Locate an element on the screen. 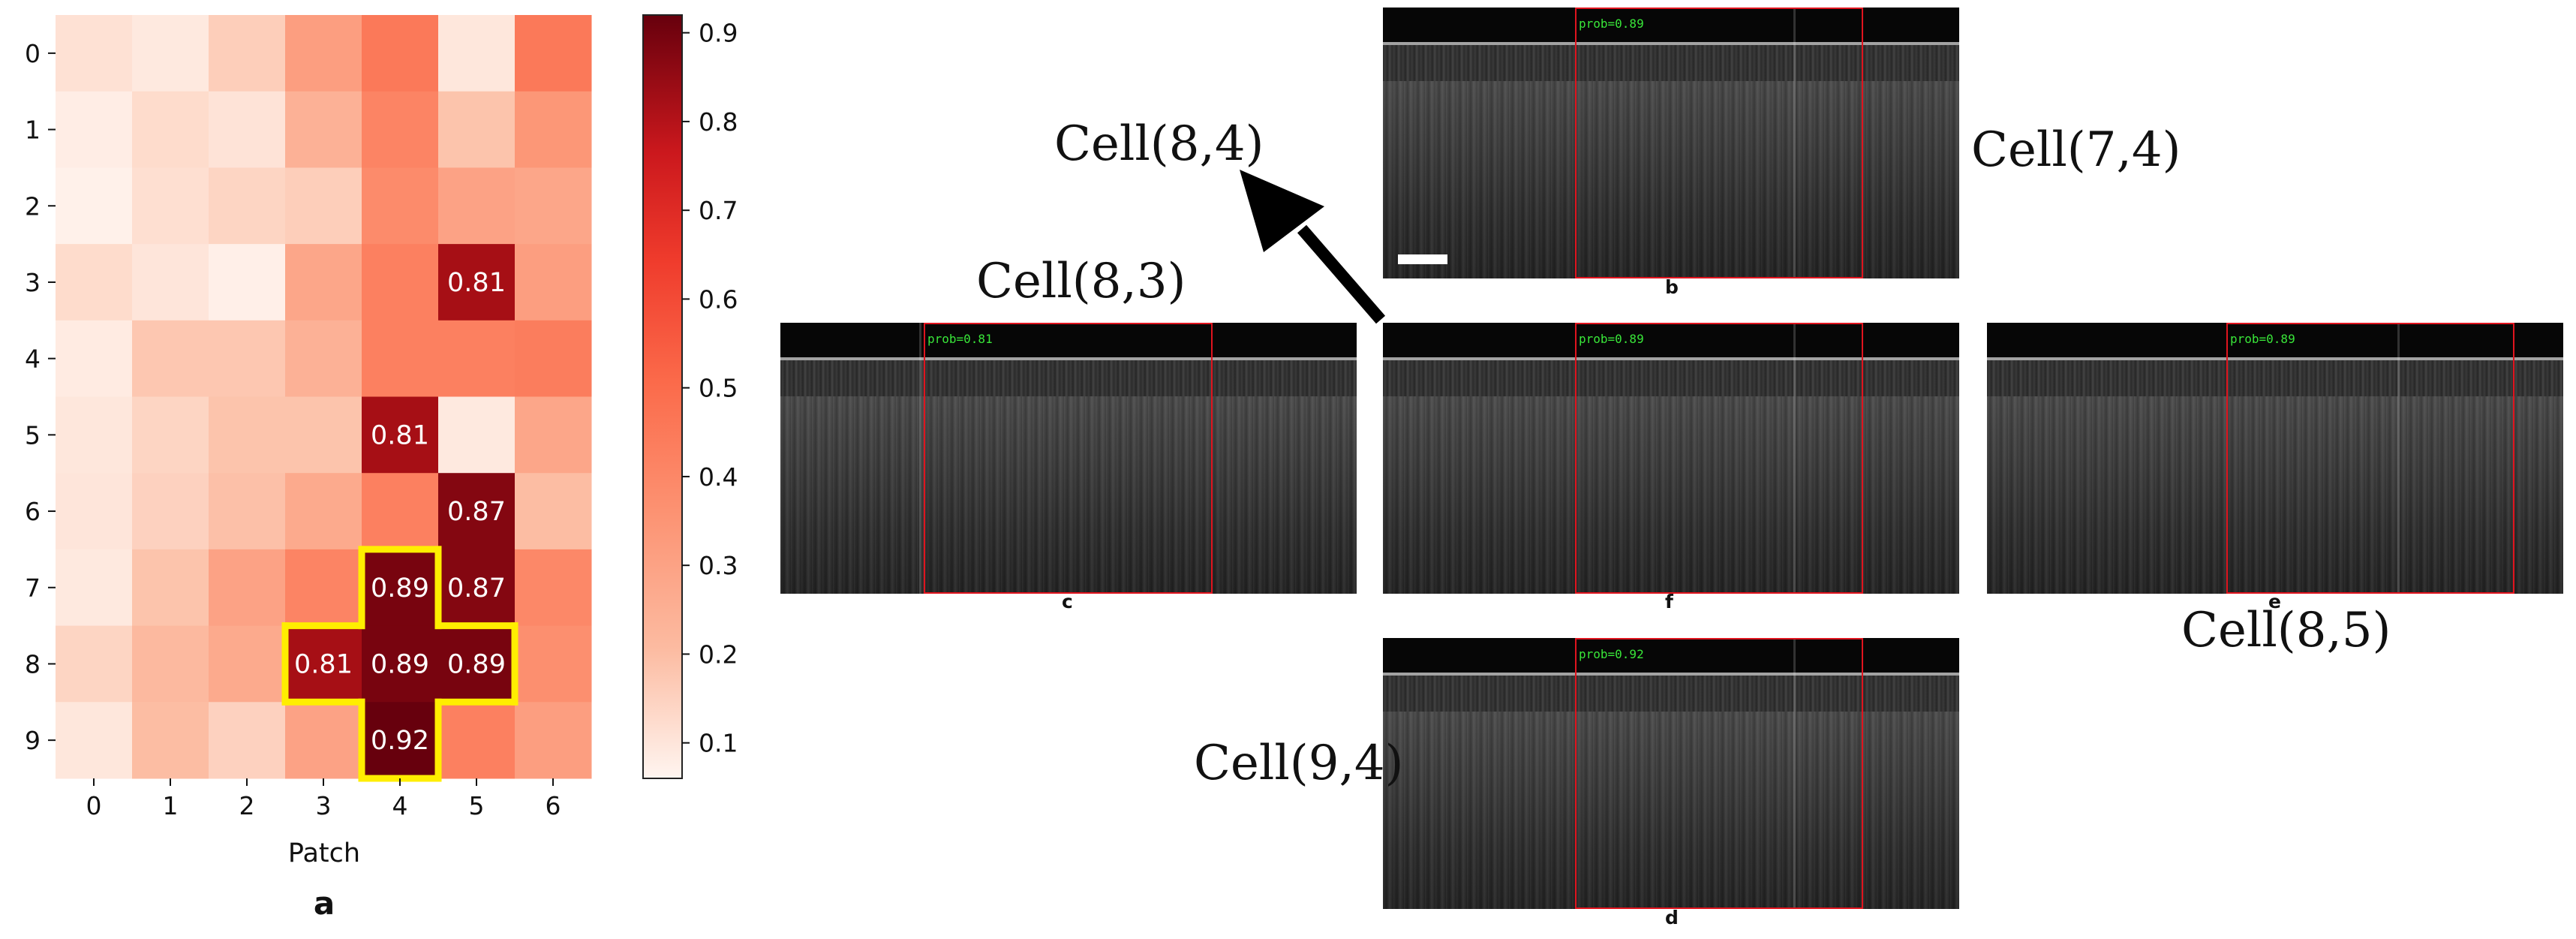 This screenshot has width=2576, height=939. y-tick-label: 7 is located at coordinates (33, 588).